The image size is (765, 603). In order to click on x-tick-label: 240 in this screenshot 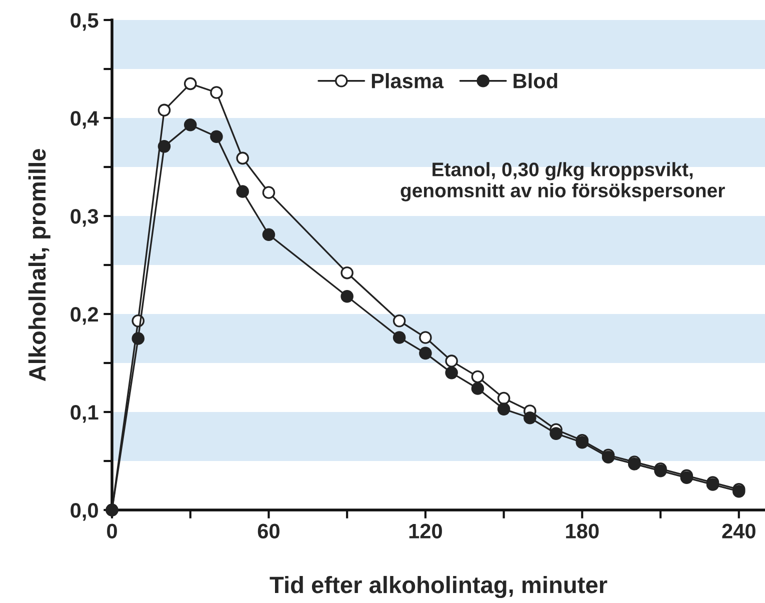, I will do `click(739, 531)`.